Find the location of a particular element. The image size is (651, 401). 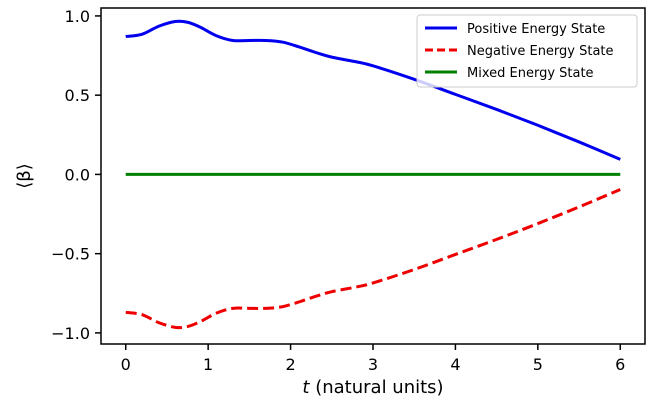

y-tick-label: 0.5 is located at coordinates (77, 95).